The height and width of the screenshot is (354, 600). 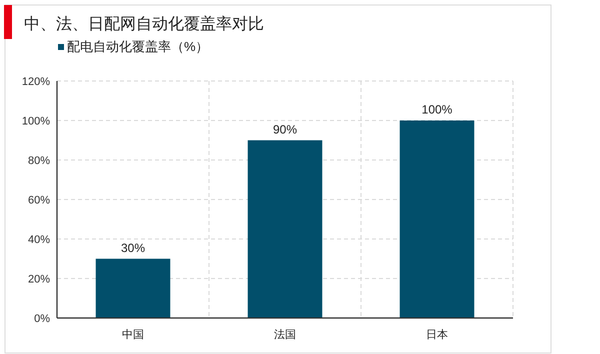 I want to click on y-tick-label: 120%, so click(x=36, y=82).